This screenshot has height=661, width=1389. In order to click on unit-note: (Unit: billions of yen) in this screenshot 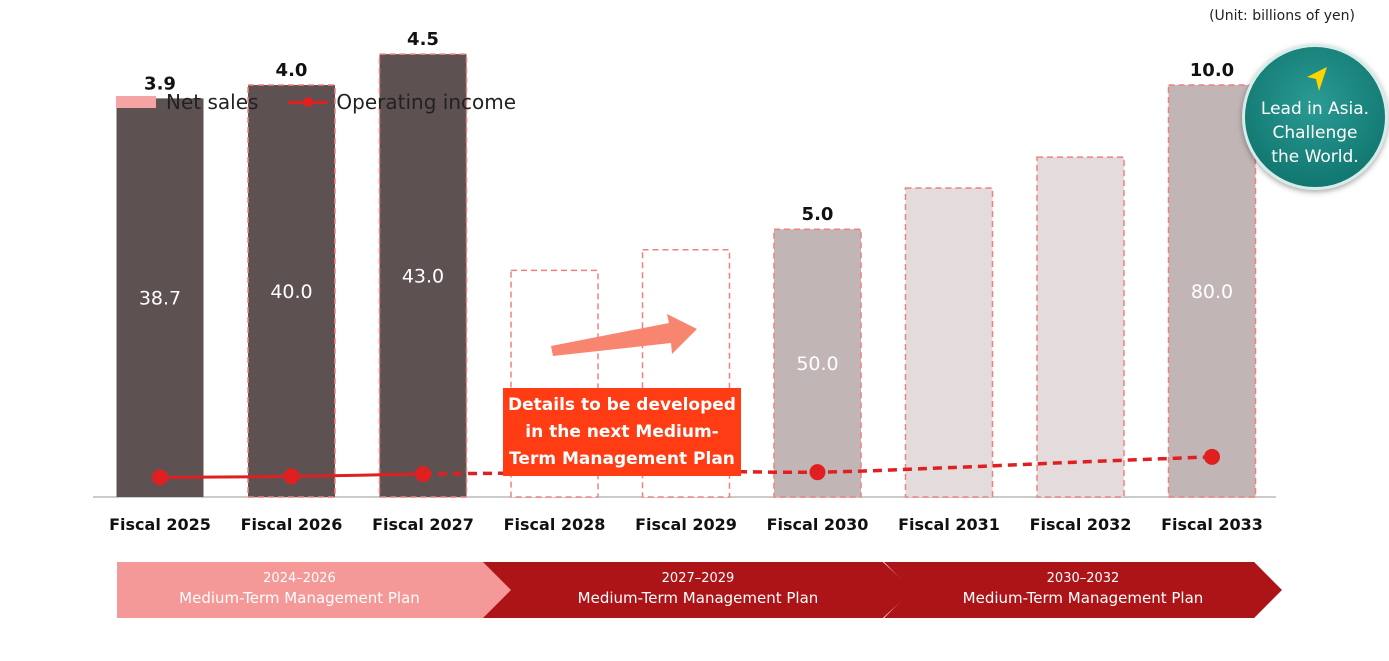, I will do `click(1282, 16)`.